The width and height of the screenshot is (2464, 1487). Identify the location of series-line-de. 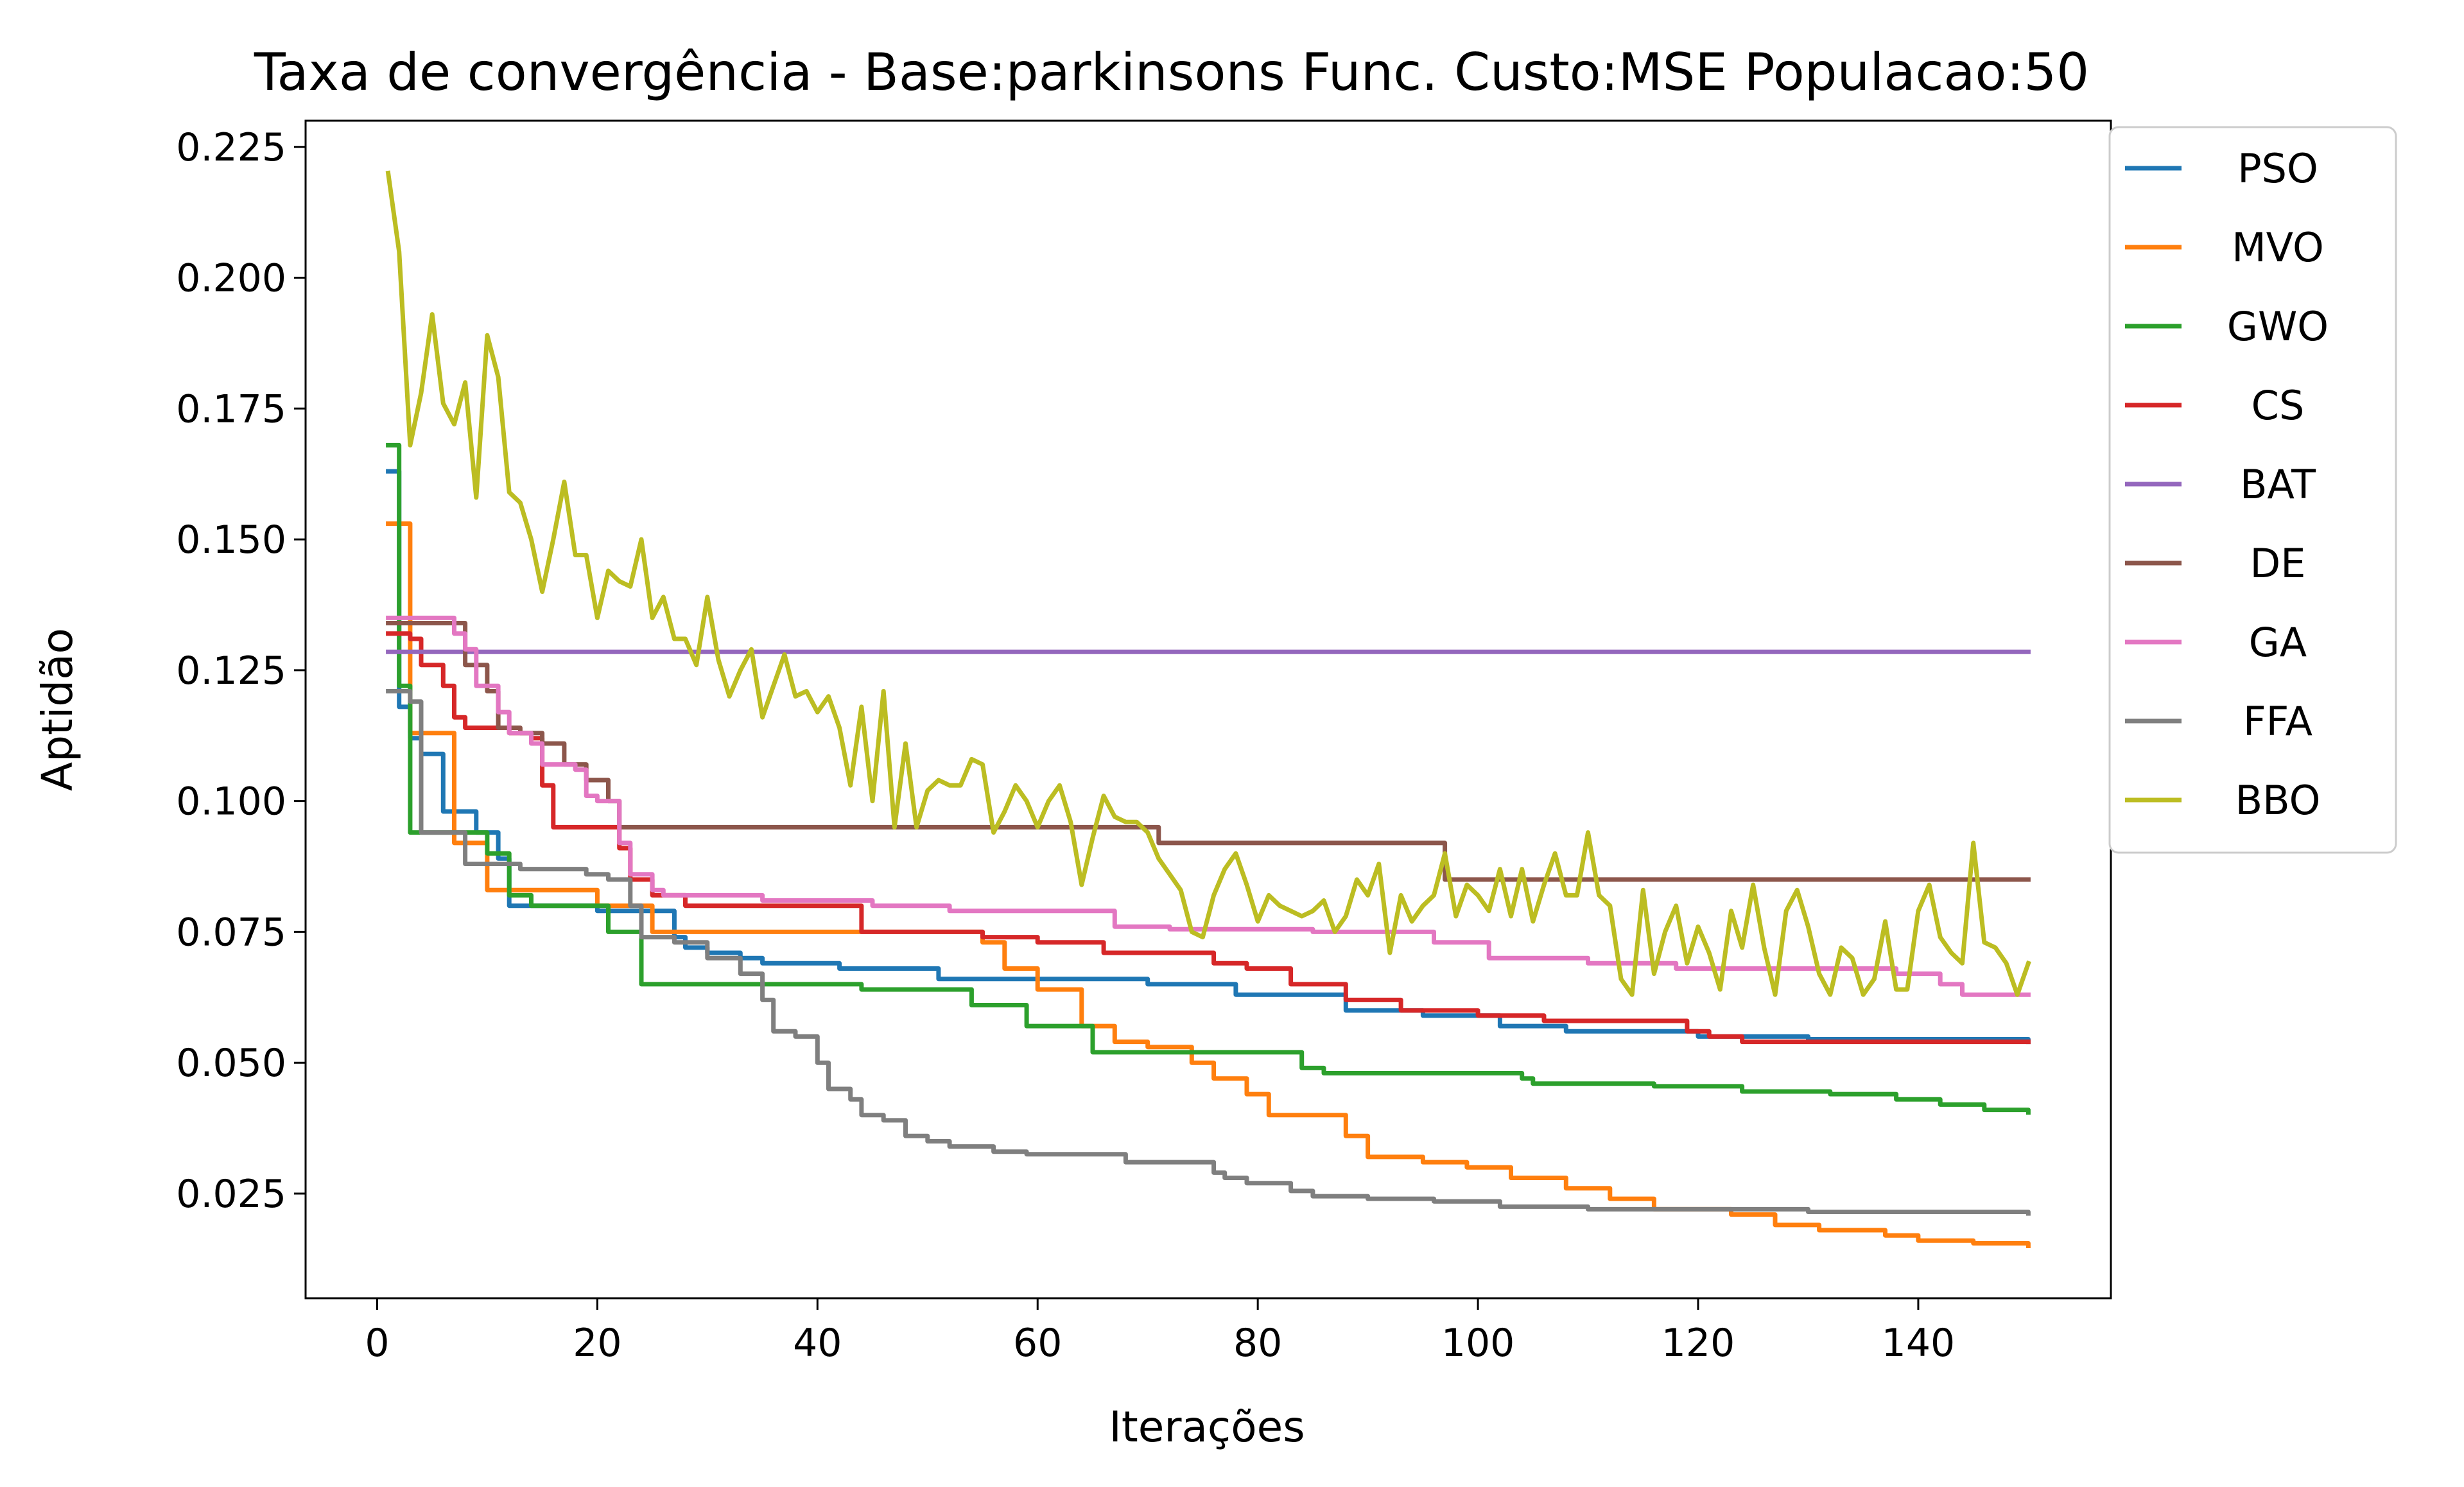
(1208, 751).